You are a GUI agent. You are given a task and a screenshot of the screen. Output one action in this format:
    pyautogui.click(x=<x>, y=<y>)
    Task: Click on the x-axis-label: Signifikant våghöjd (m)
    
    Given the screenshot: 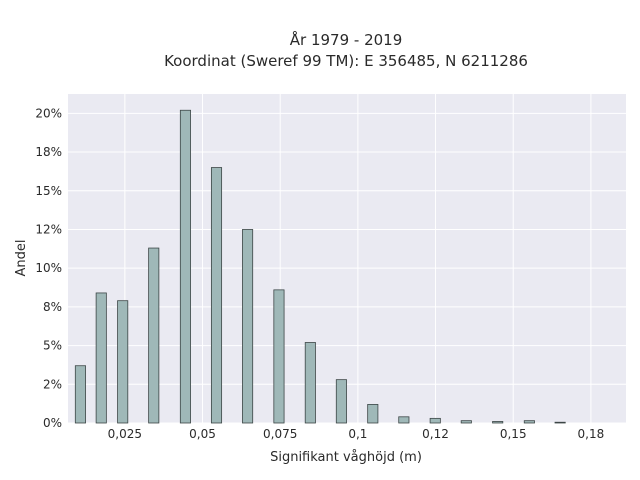 What is the action you would take?
    pyautogui.click(x=346, y=457)
    